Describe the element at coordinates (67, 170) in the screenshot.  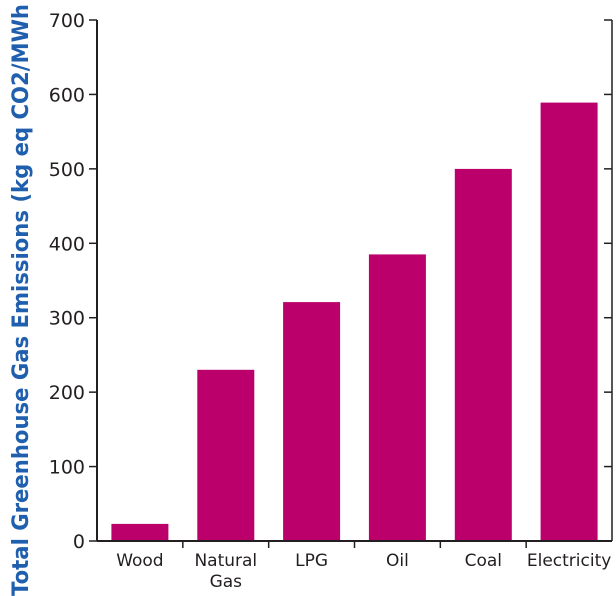
I see `y-tick-label-5: 500` at that location.